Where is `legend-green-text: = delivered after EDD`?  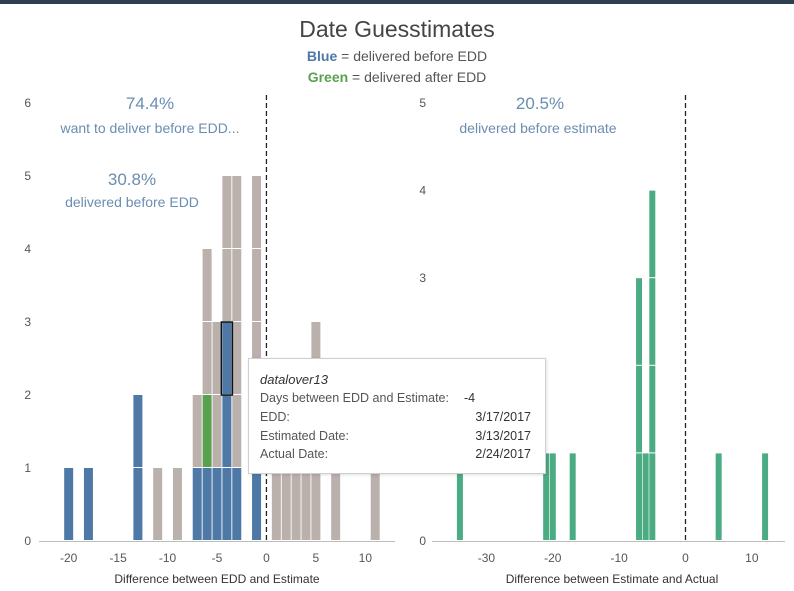 legend-green-text: = delivered after EDD is located at coordinates (417, 77).